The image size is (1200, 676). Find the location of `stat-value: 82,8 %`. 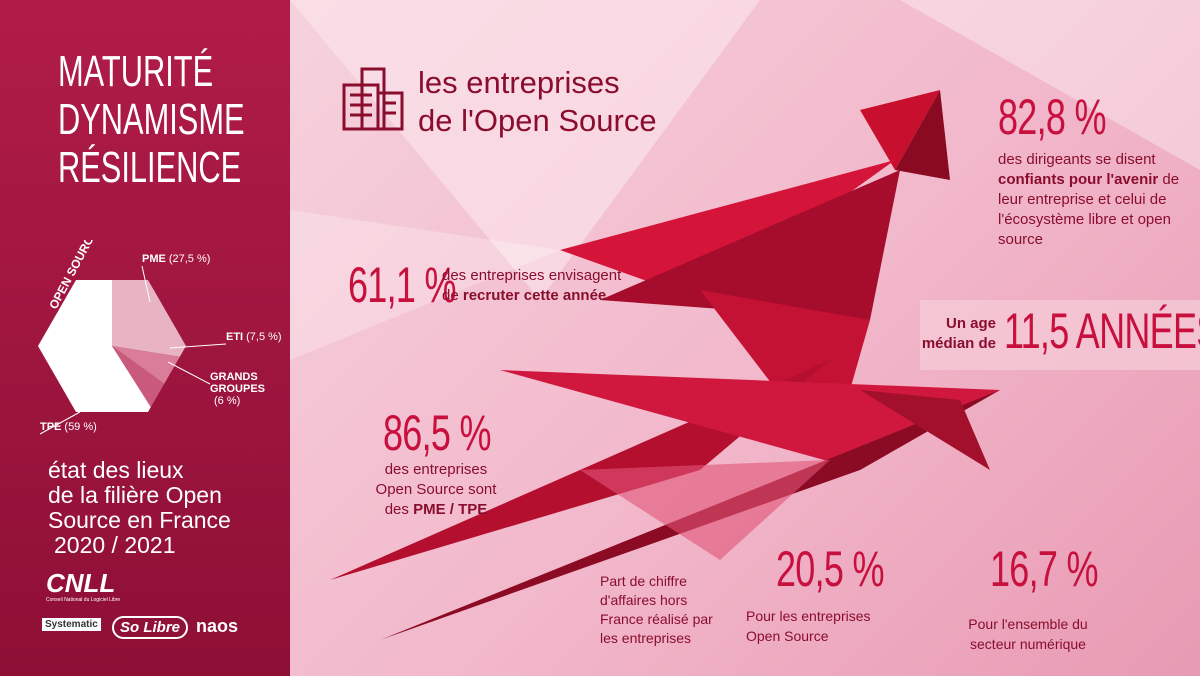

stat-value: 82,8 % is located at coordinates (1052, 117).